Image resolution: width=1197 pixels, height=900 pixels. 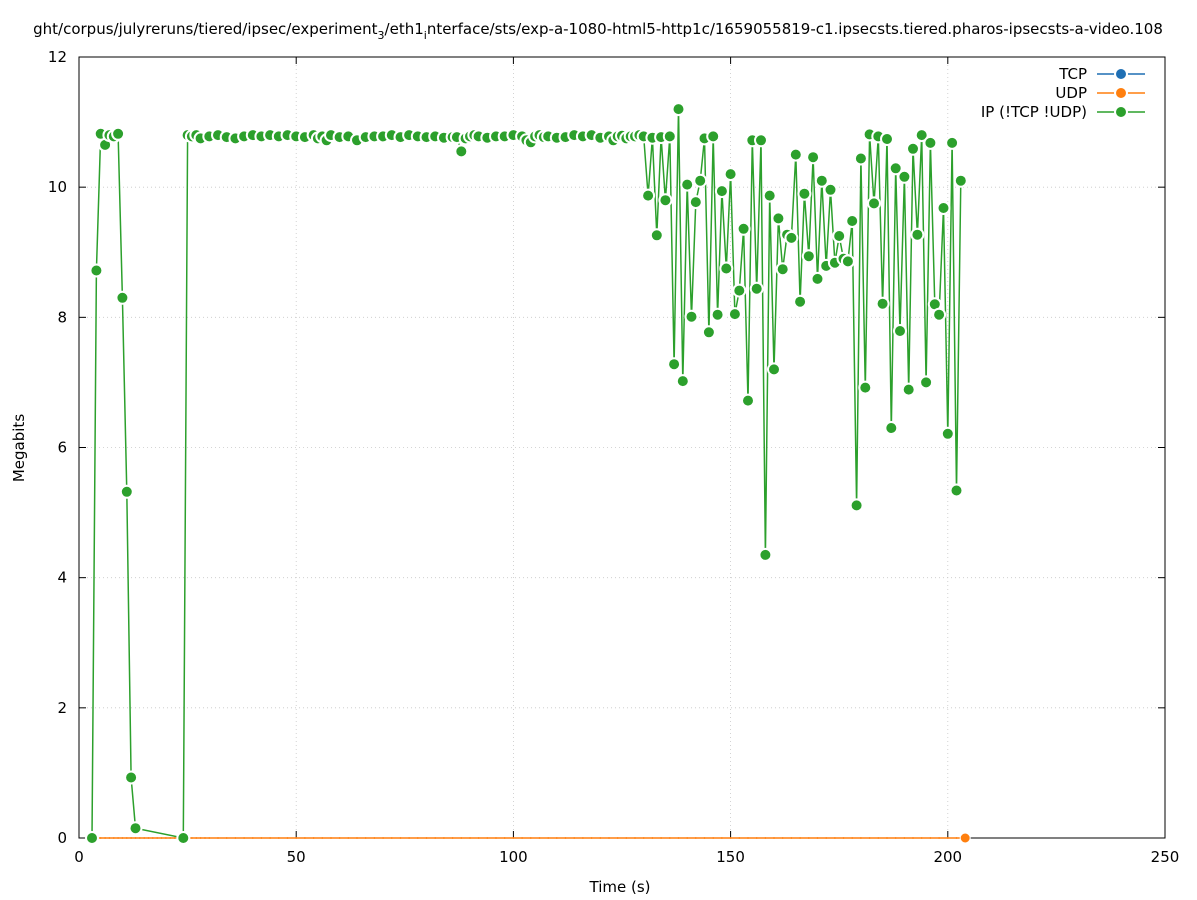 I want to click on y-tick-label: 6, so click(x=62, y=448).